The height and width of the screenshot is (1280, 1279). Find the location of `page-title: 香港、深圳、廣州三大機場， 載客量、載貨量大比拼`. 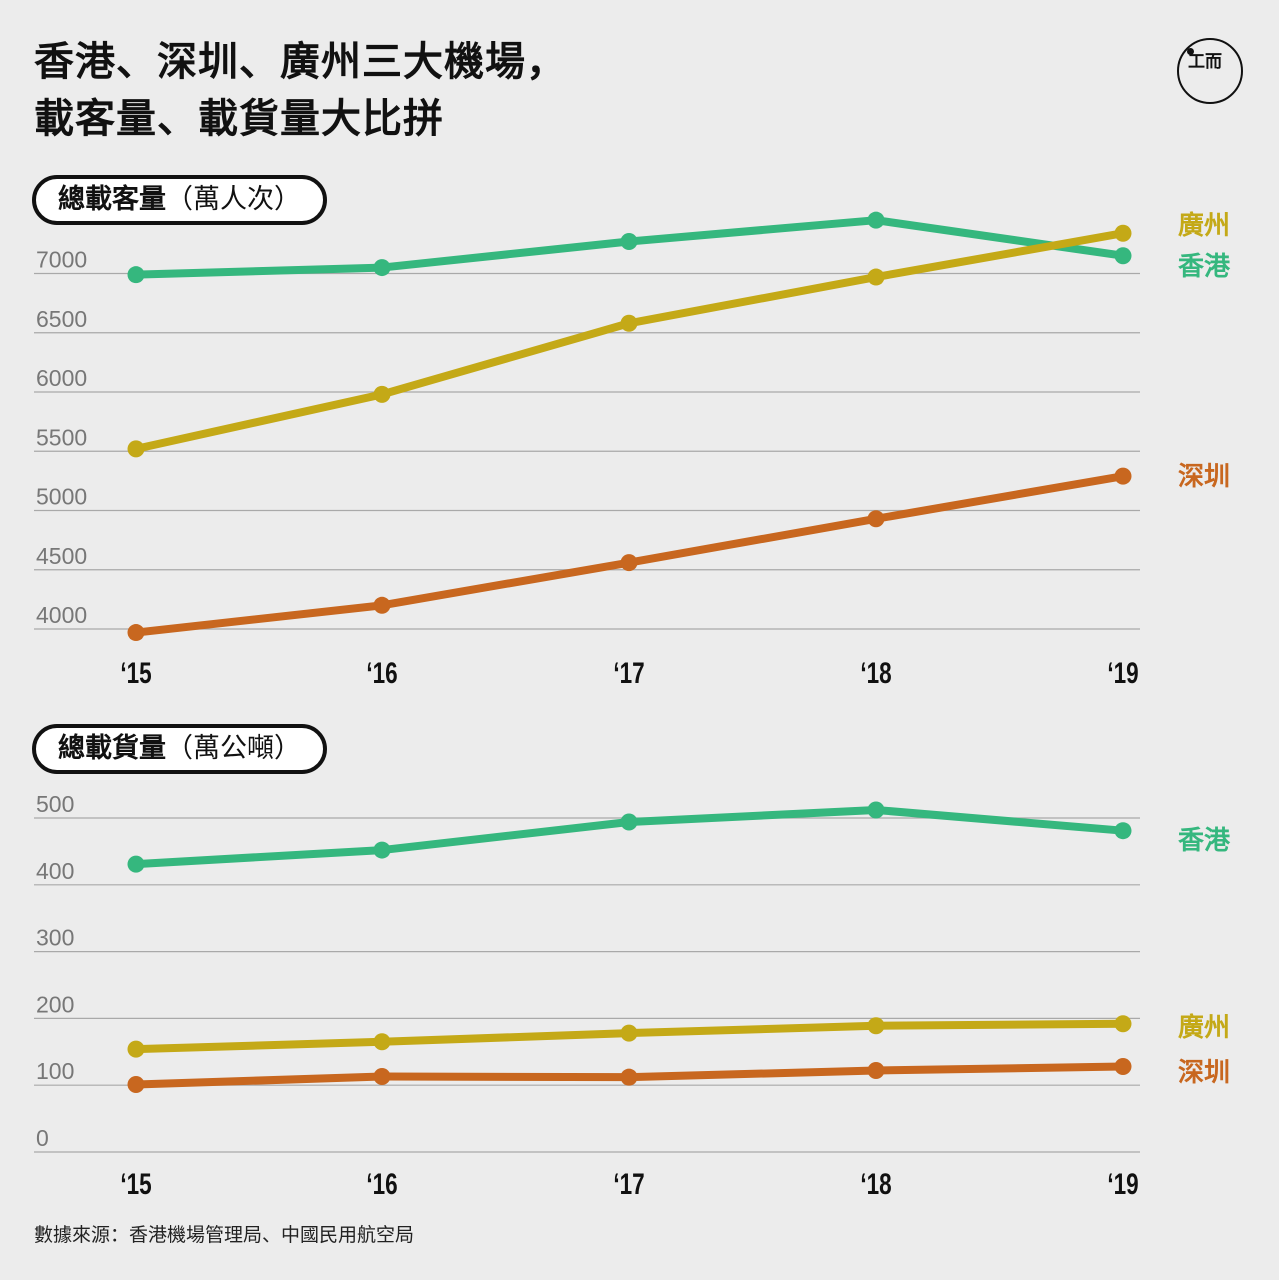

page-title: 香港、深圳、廣州三大機場， 載客量、載貨量大比拼 is located at coordinates (300, 91).